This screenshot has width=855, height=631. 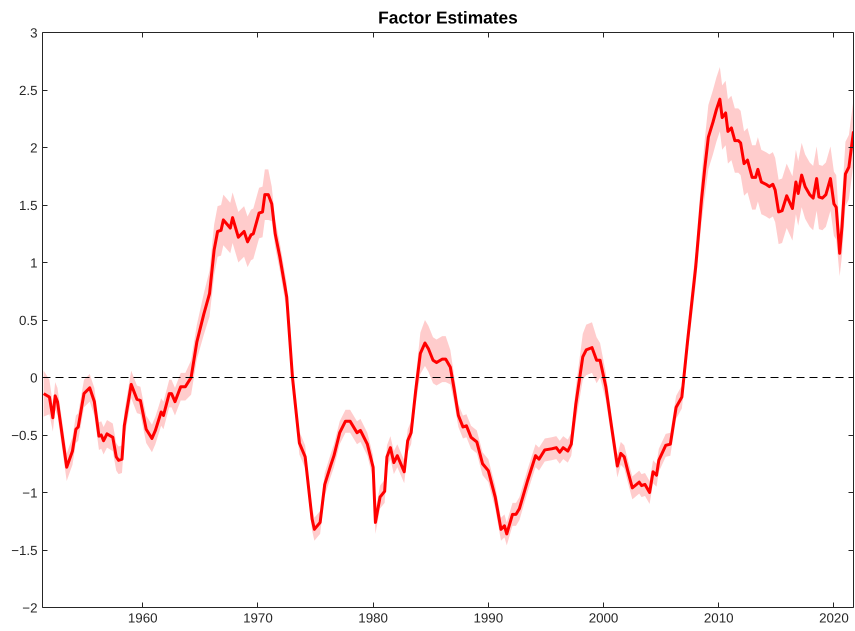 I want to click on x-tick-label: 1960, so click(x=143, y=618).